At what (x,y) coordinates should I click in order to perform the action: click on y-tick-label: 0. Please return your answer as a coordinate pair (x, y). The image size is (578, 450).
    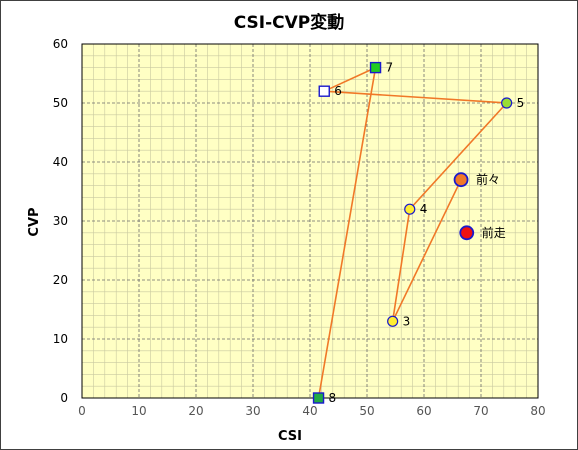
    Looking at the image, I should click on (64, 398).